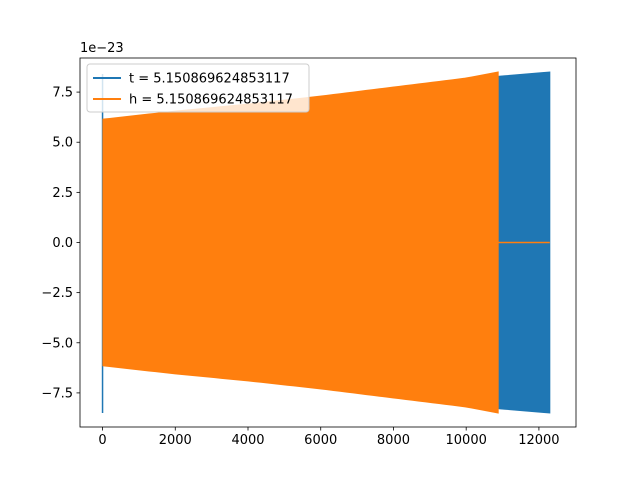  What do you see at coordinates (247, 440) in the screenshot?
I see `x-tick-label: 4000` at bounding box center [247, 440].